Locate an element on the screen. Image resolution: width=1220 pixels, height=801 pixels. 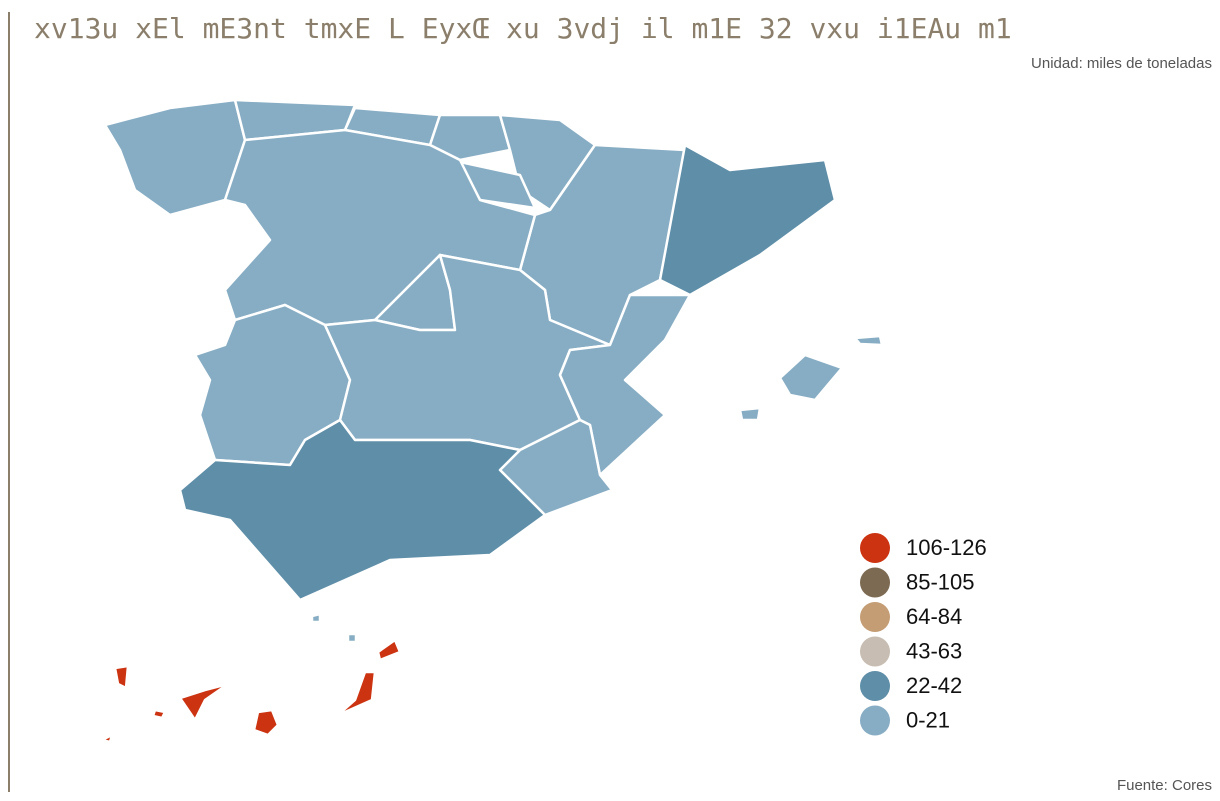
legend-label: 64-84 is located at coordinates (934, 616).